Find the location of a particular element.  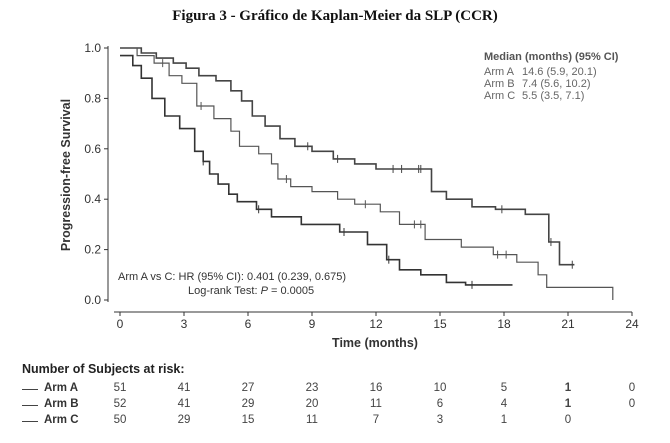

y-tick-label: 0.4 is located at coordinates (92, 199).